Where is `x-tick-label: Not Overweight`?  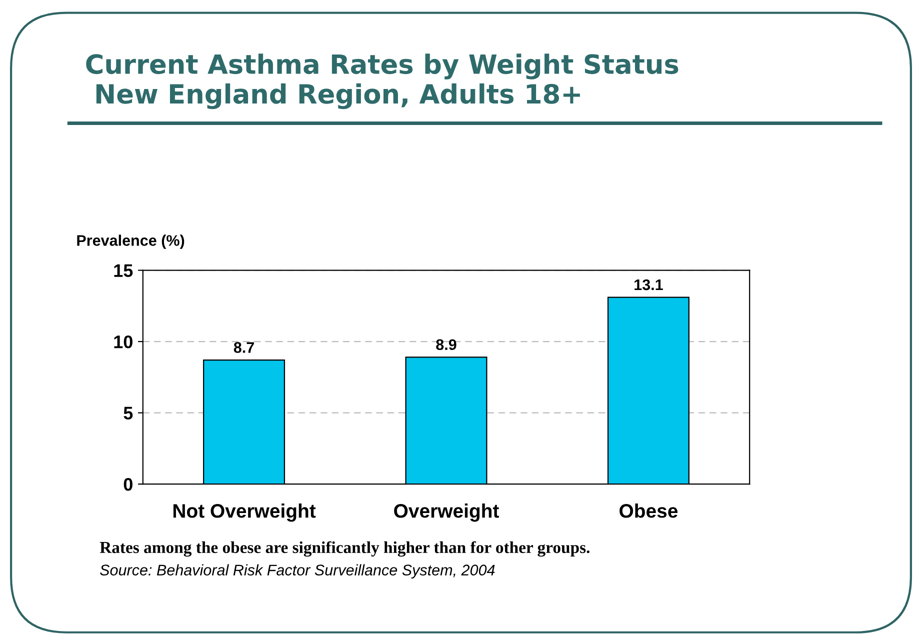 x-tick-label: Not Overweight is located at coordinates (244, 513).